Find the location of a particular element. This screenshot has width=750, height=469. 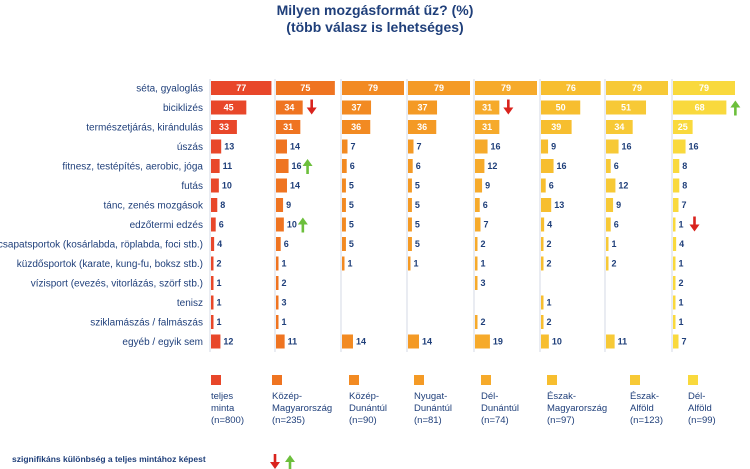

legend-label: (n=81) is located at coordinates (428, 420).